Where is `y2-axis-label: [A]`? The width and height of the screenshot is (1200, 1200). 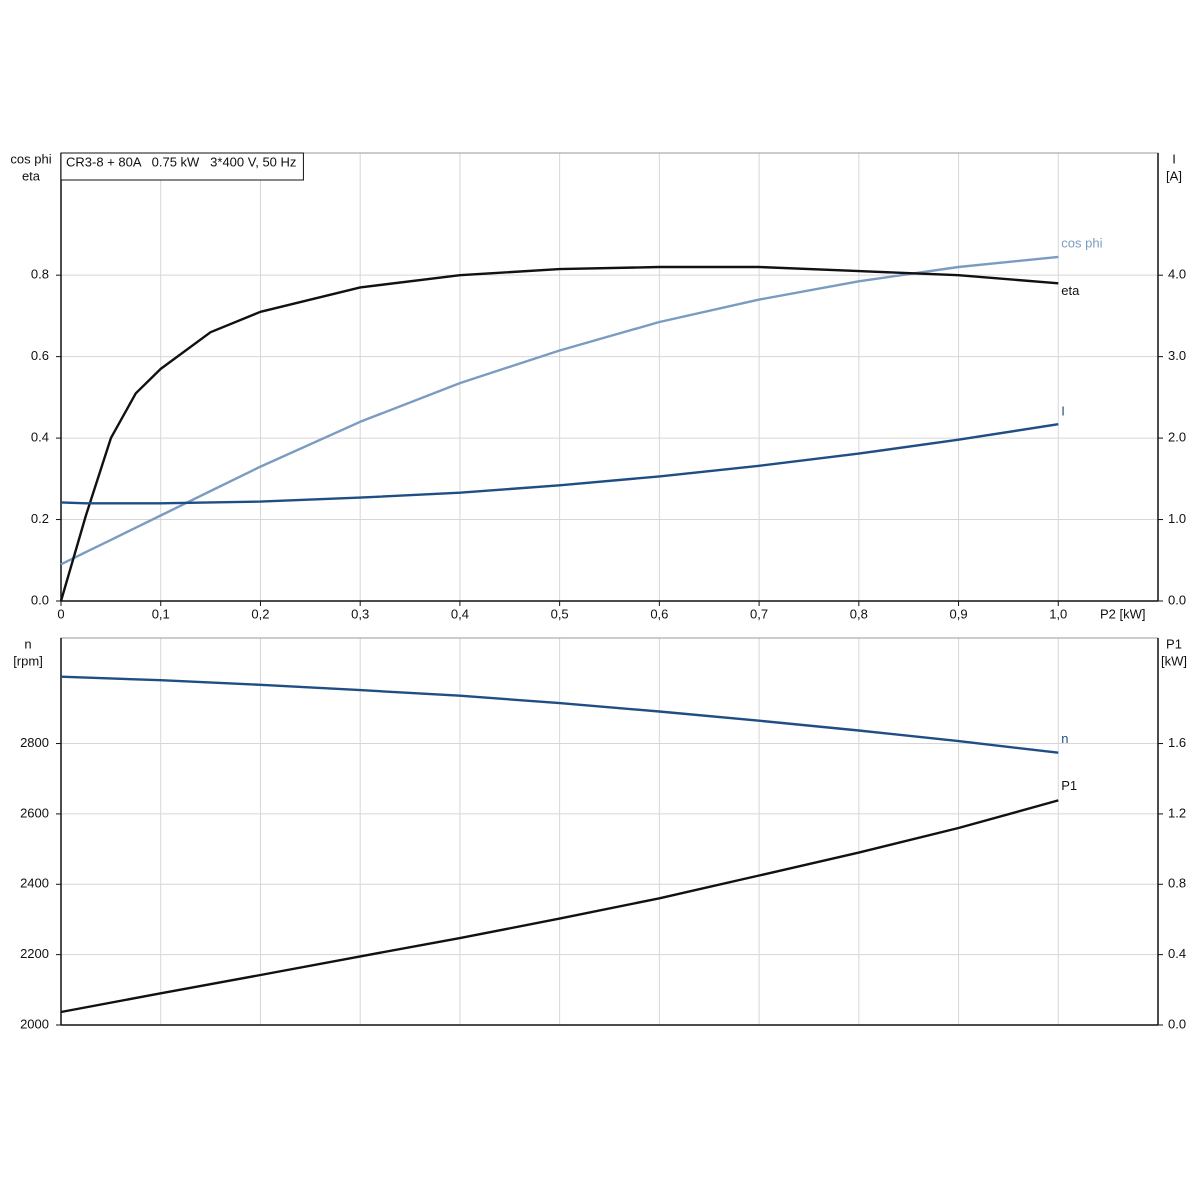 y2-axis-label: [A] is located at coordinates (1174, 175).